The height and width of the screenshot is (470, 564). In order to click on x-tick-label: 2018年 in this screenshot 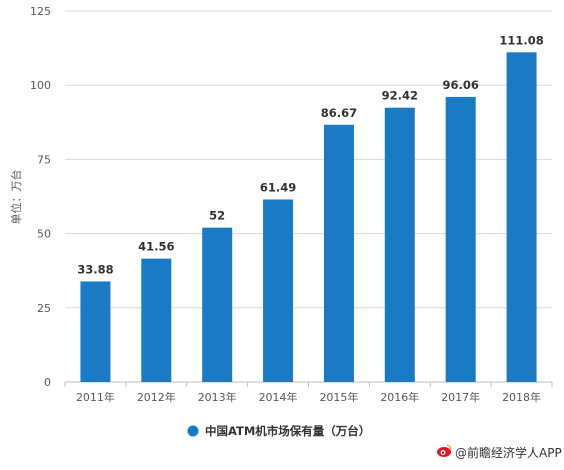, I will do `click(521, 397)`.